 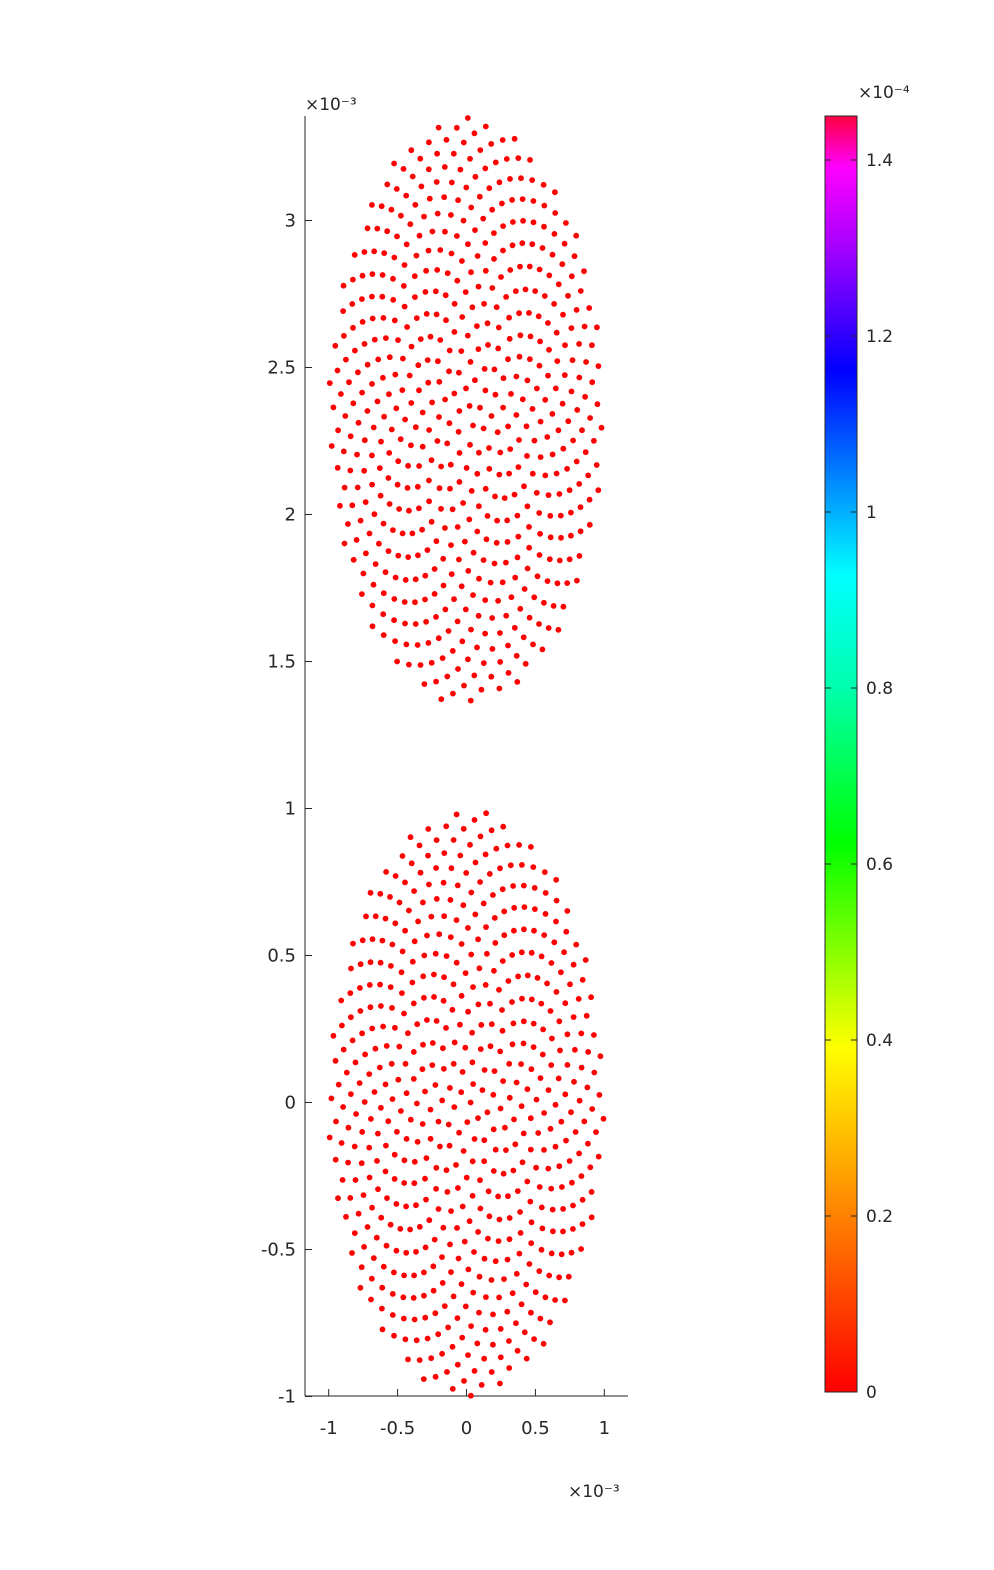 What do you see at coordinates (329, 1428) in the screenshot?
I see `x-tick-label: -1` at bounding box center [329, 1428].